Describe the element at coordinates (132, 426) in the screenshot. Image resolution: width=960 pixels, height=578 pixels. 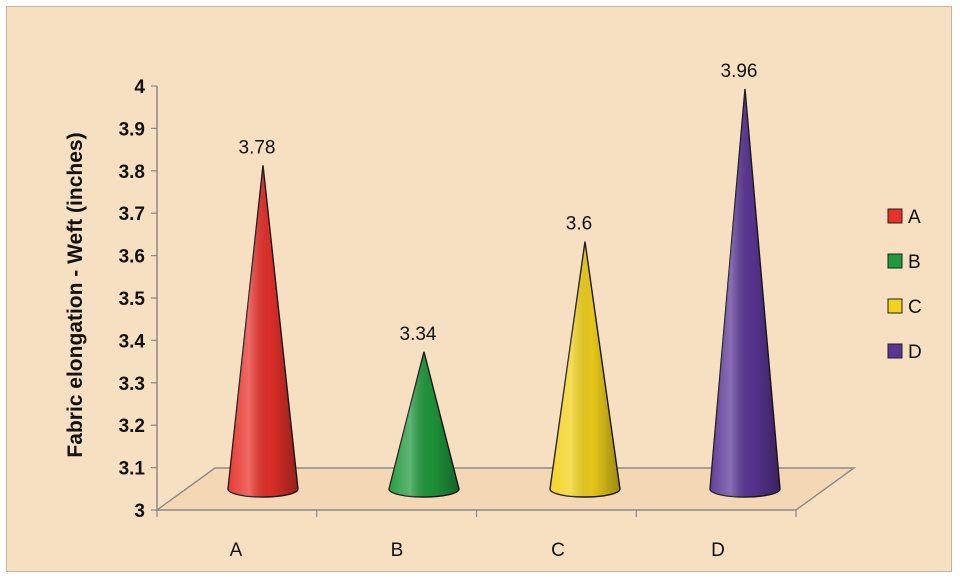
I see `y-tick-label: 3.2` at that location.